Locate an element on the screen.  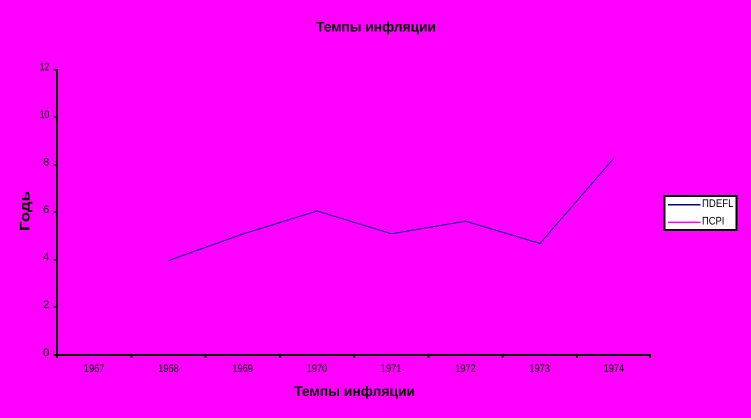
svg-text: 1968 is located at coordinates (168, 369).